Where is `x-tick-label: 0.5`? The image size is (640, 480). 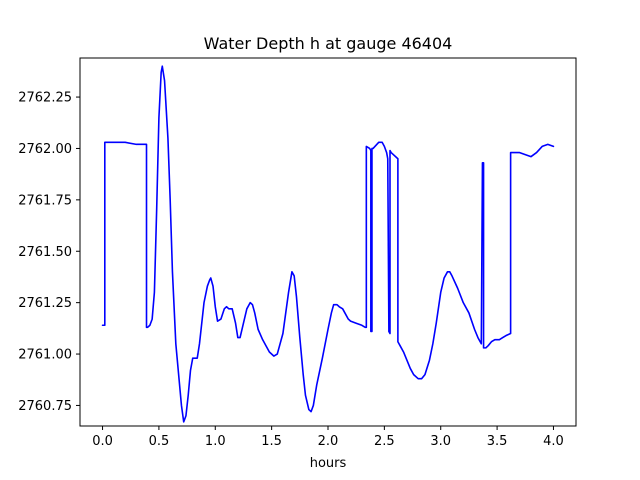
x-tick-label: 0.5 is located at coordinates (159, 441).